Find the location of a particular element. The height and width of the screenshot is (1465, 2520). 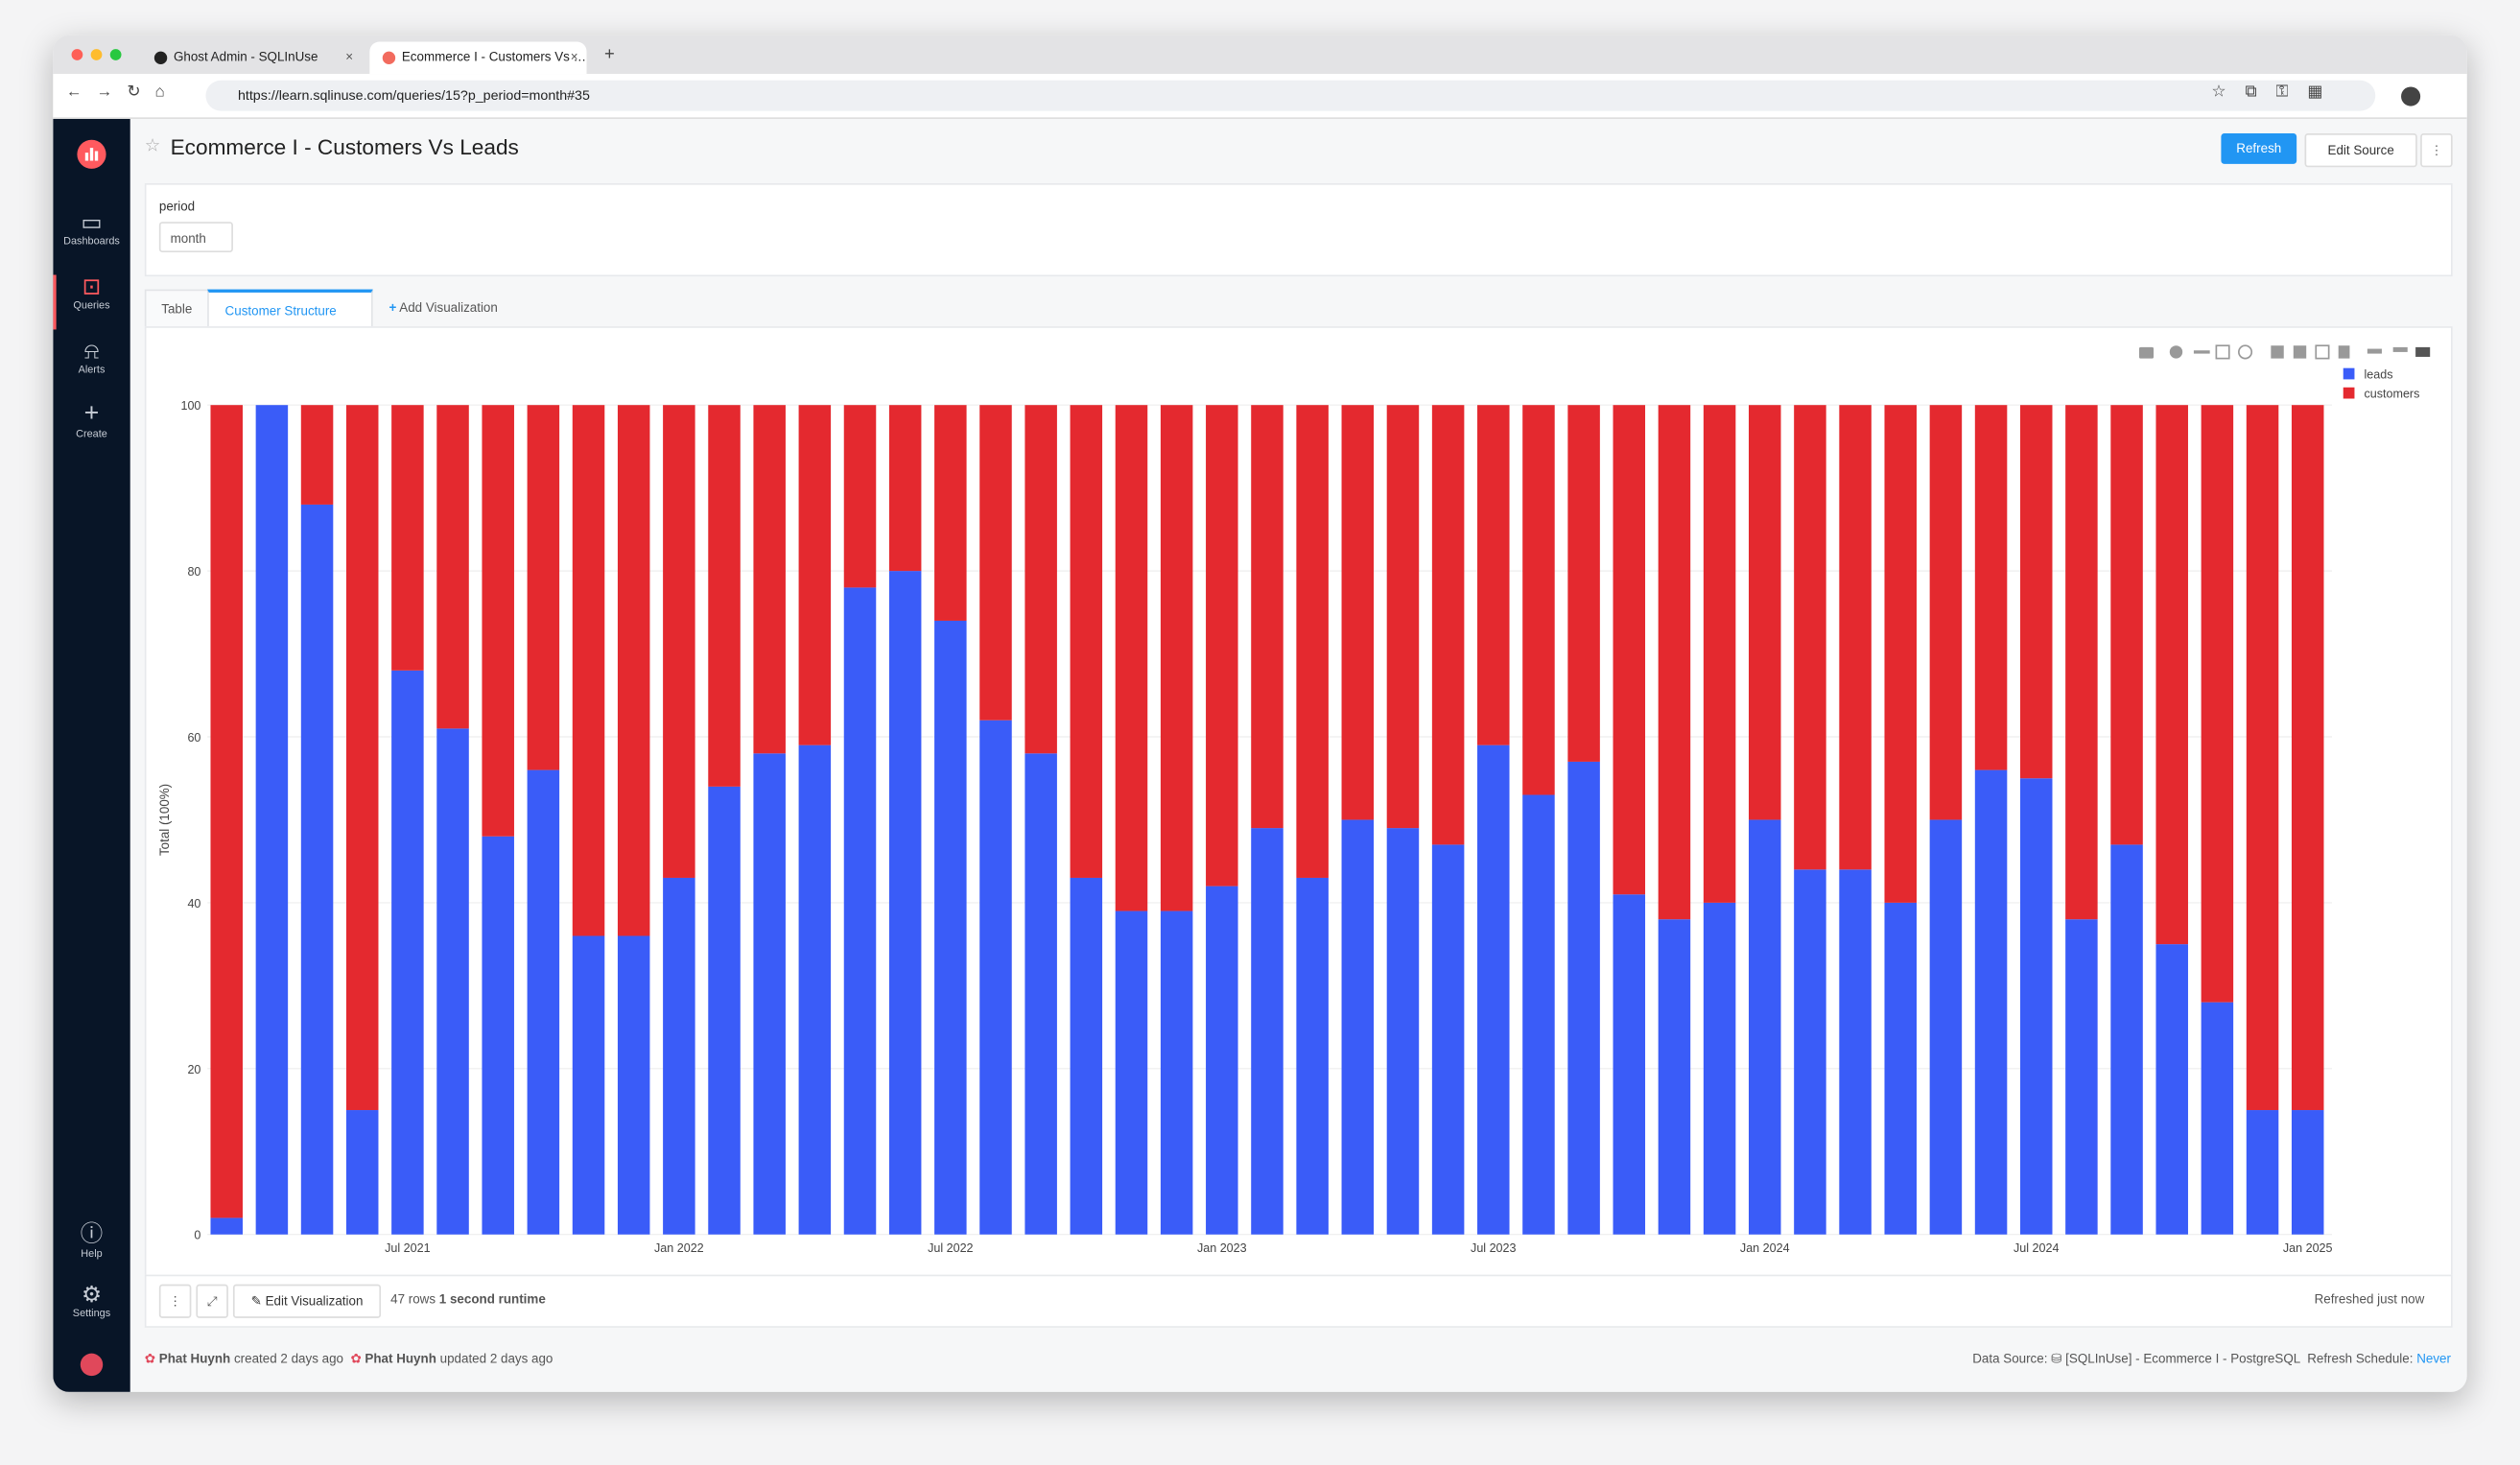

x-tick-label: Jul 2023 is located at coordinates (1493, 1248).